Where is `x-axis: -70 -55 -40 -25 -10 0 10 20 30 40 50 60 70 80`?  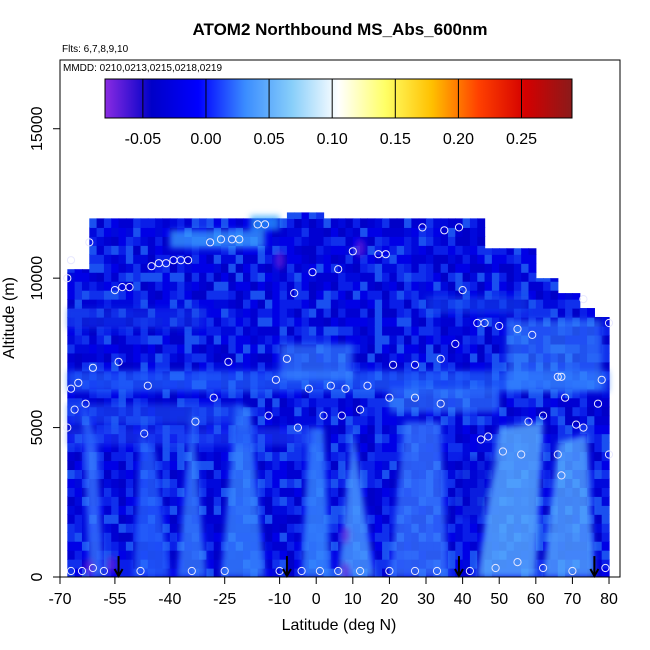 x-axis: -70 -55 -40 -25 -10 0 10 20 30 40 50 60 70 80 is located at coordinates (333, 592).